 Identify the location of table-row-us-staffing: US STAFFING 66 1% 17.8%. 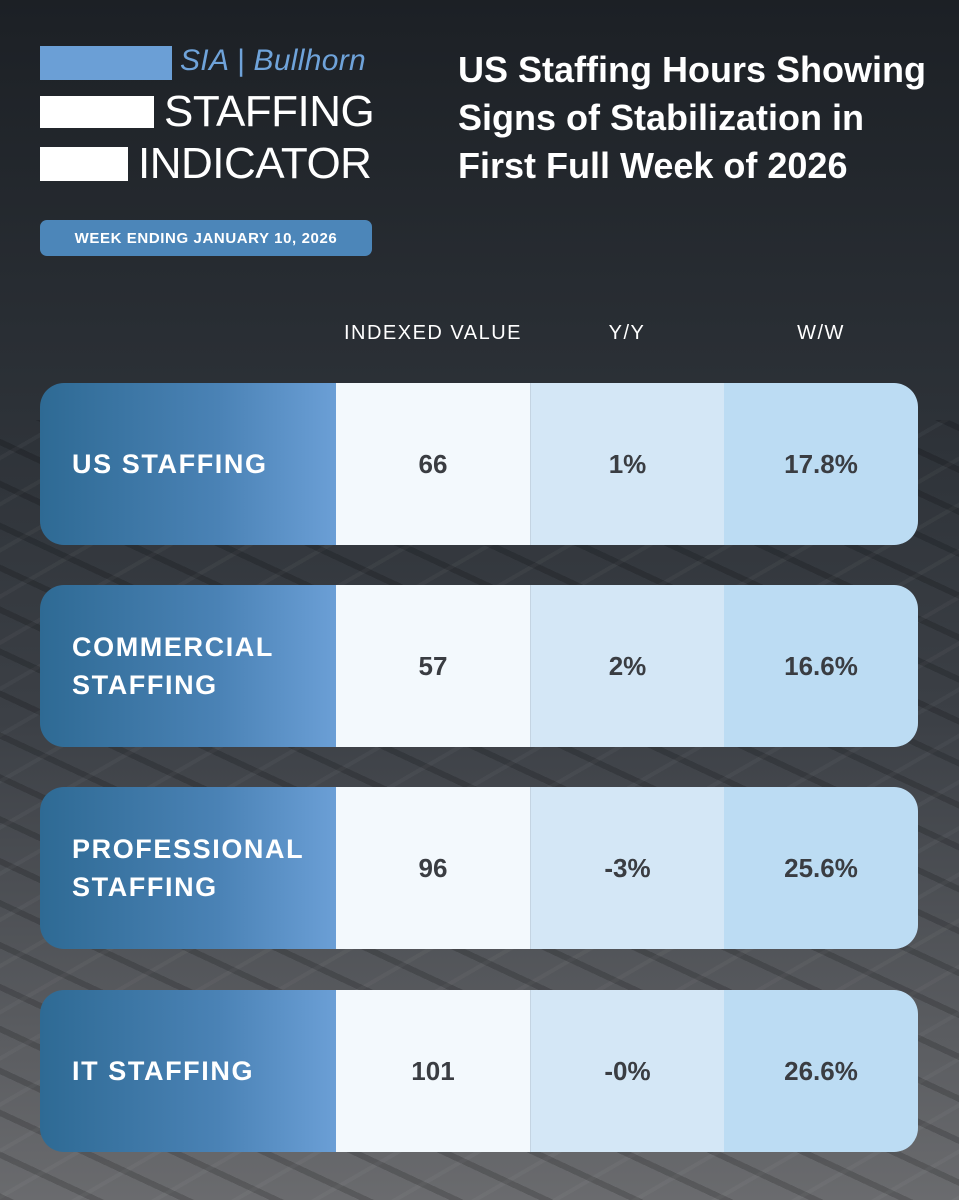
(479, 464).